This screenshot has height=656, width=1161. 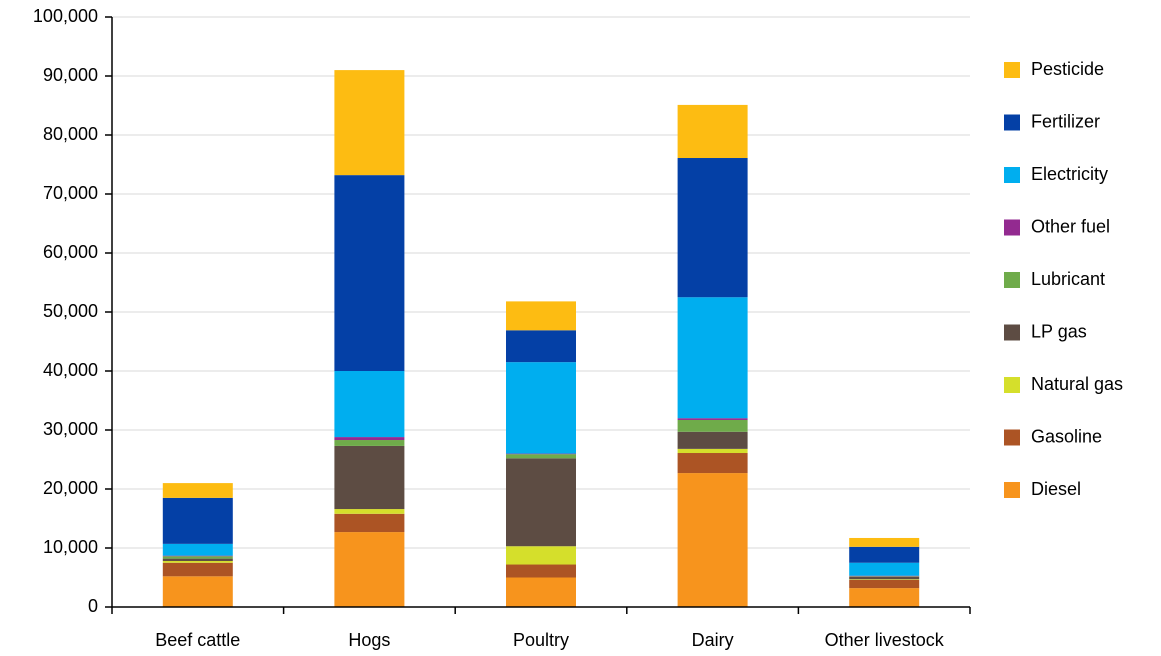 I want to click on legend-label: Other fuel, so click(x=1070, y=226).